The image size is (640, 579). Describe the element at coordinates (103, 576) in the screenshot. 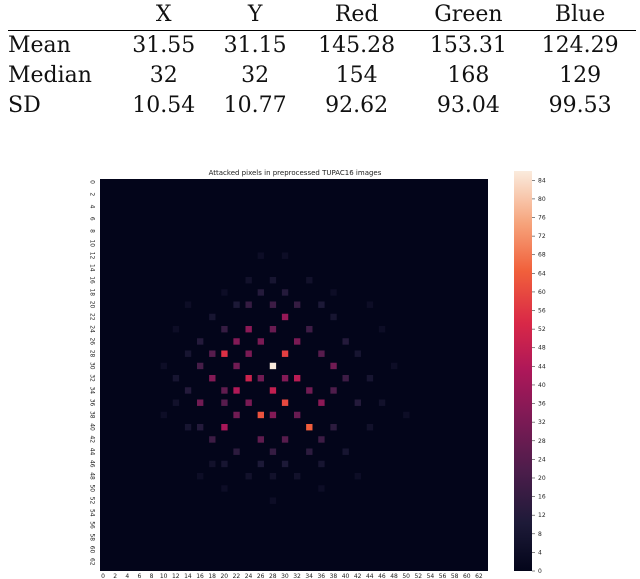

I see `x-tick-label: 0` at that location.